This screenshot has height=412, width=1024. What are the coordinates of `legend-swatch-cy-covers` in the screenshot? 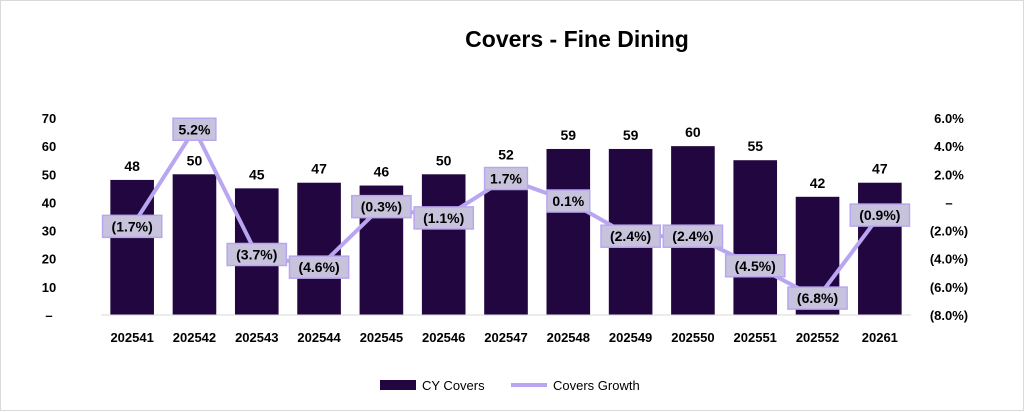 It's located at (398, 385).